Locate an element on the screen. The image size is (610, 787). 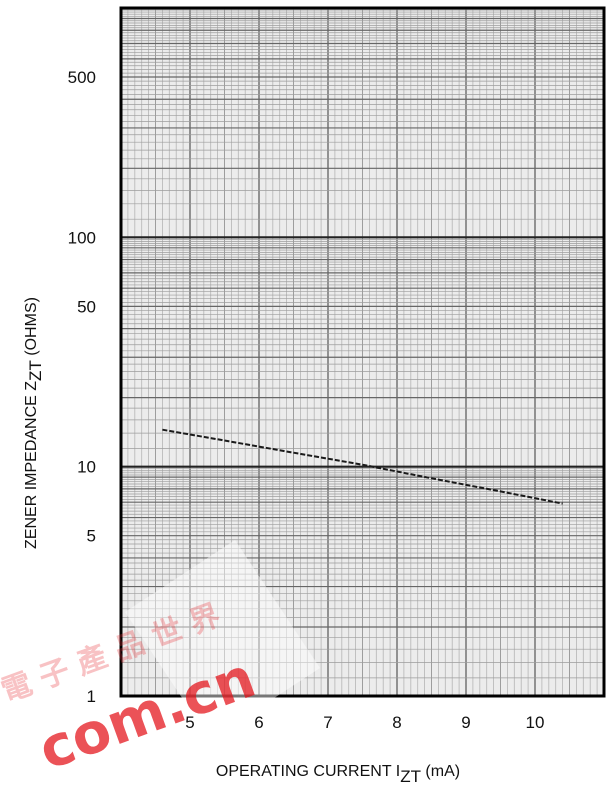
x-tick-label: 8 is located at coordinates (396, 722).